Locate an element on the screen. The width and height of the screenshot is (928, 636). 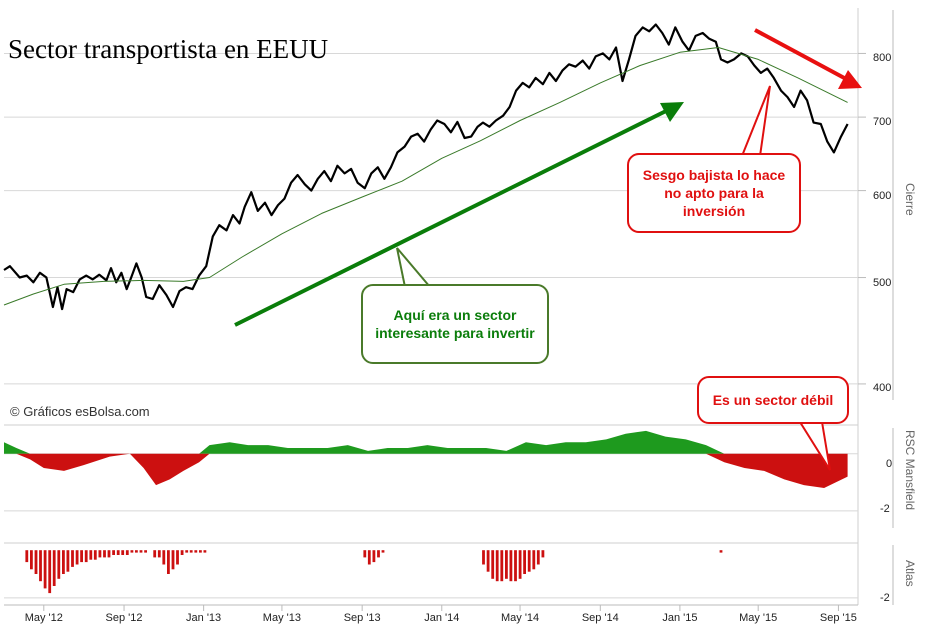
x-tick-label: May '13 is located at coordinates (281, 618).